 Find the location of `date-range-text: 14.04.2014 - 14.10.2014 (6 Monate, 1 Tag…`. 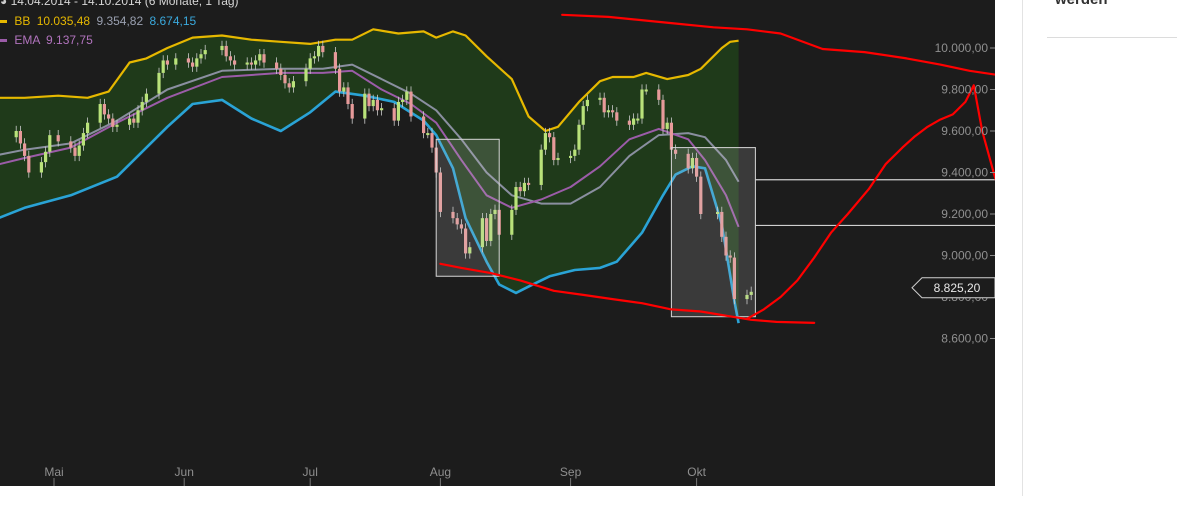

date-range-text: 14.04.2014 - 14.10.2014 (6 Monate, 1 Tag… is located at coordinates (124, 4).